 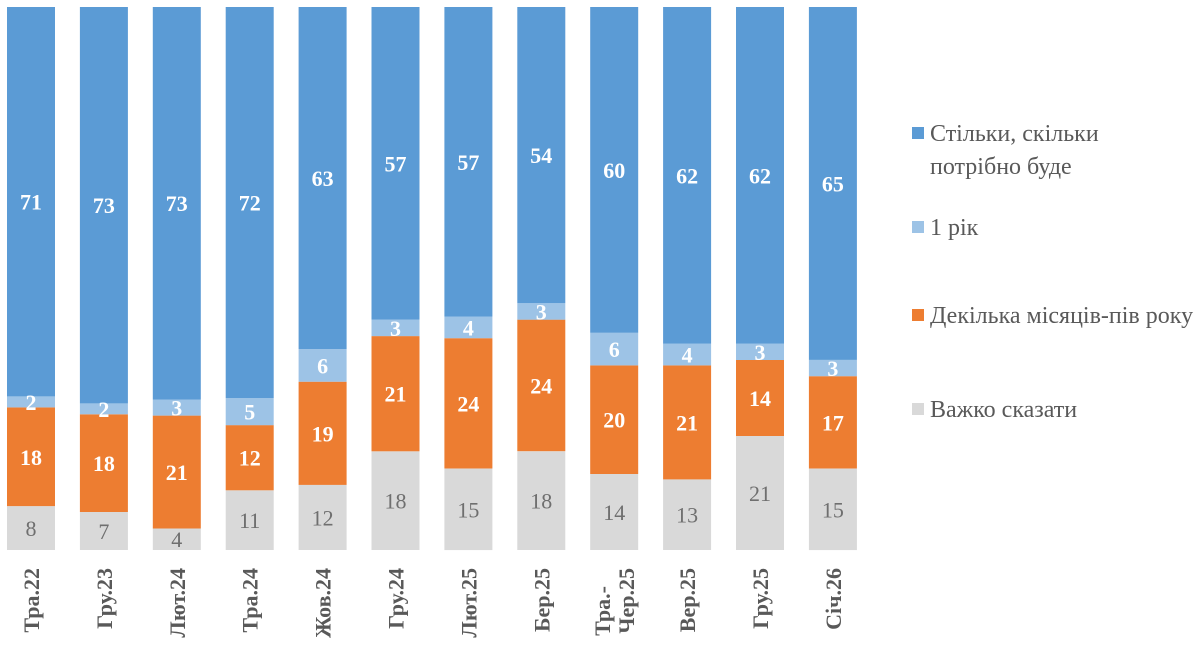 I want to click on x-tick-label: Гру.23, so click(x=104, y=598).